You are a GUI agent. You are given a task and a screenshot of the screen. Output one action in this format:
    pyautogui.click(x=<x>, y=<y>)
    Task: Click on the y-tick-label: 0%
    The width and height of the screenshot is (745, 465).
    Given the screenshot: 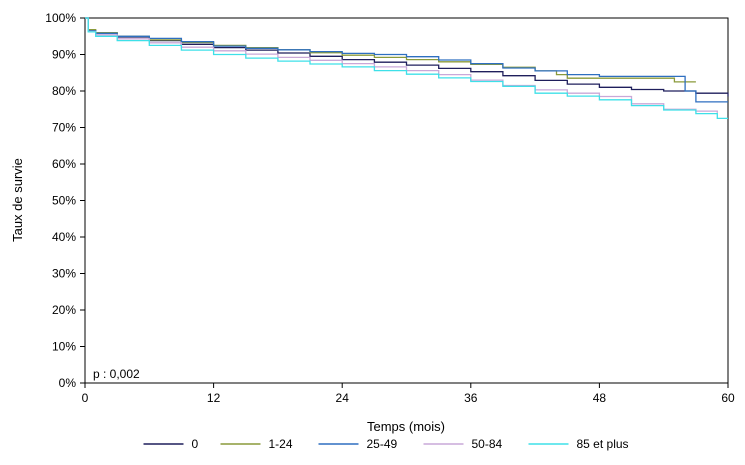 What is the action you would take?
    pyautogui.click(x=68, y=383)
    